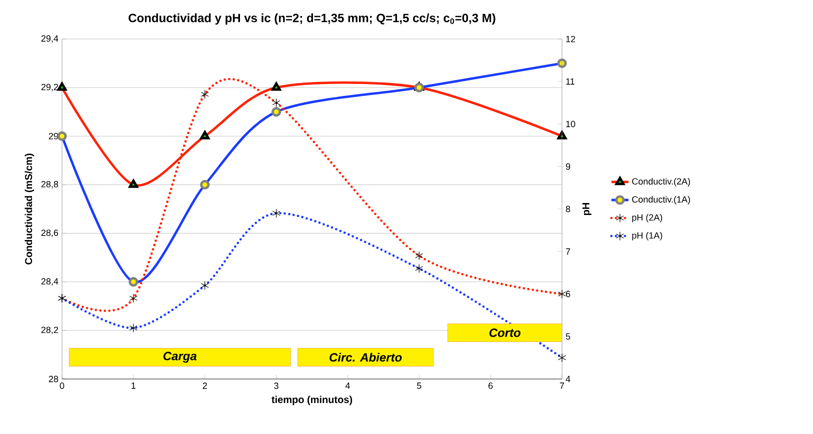  What do you see at coordinates (504, 332) in the screenshot?
I see `band-label: Corto` at bounding box center [504, 332].